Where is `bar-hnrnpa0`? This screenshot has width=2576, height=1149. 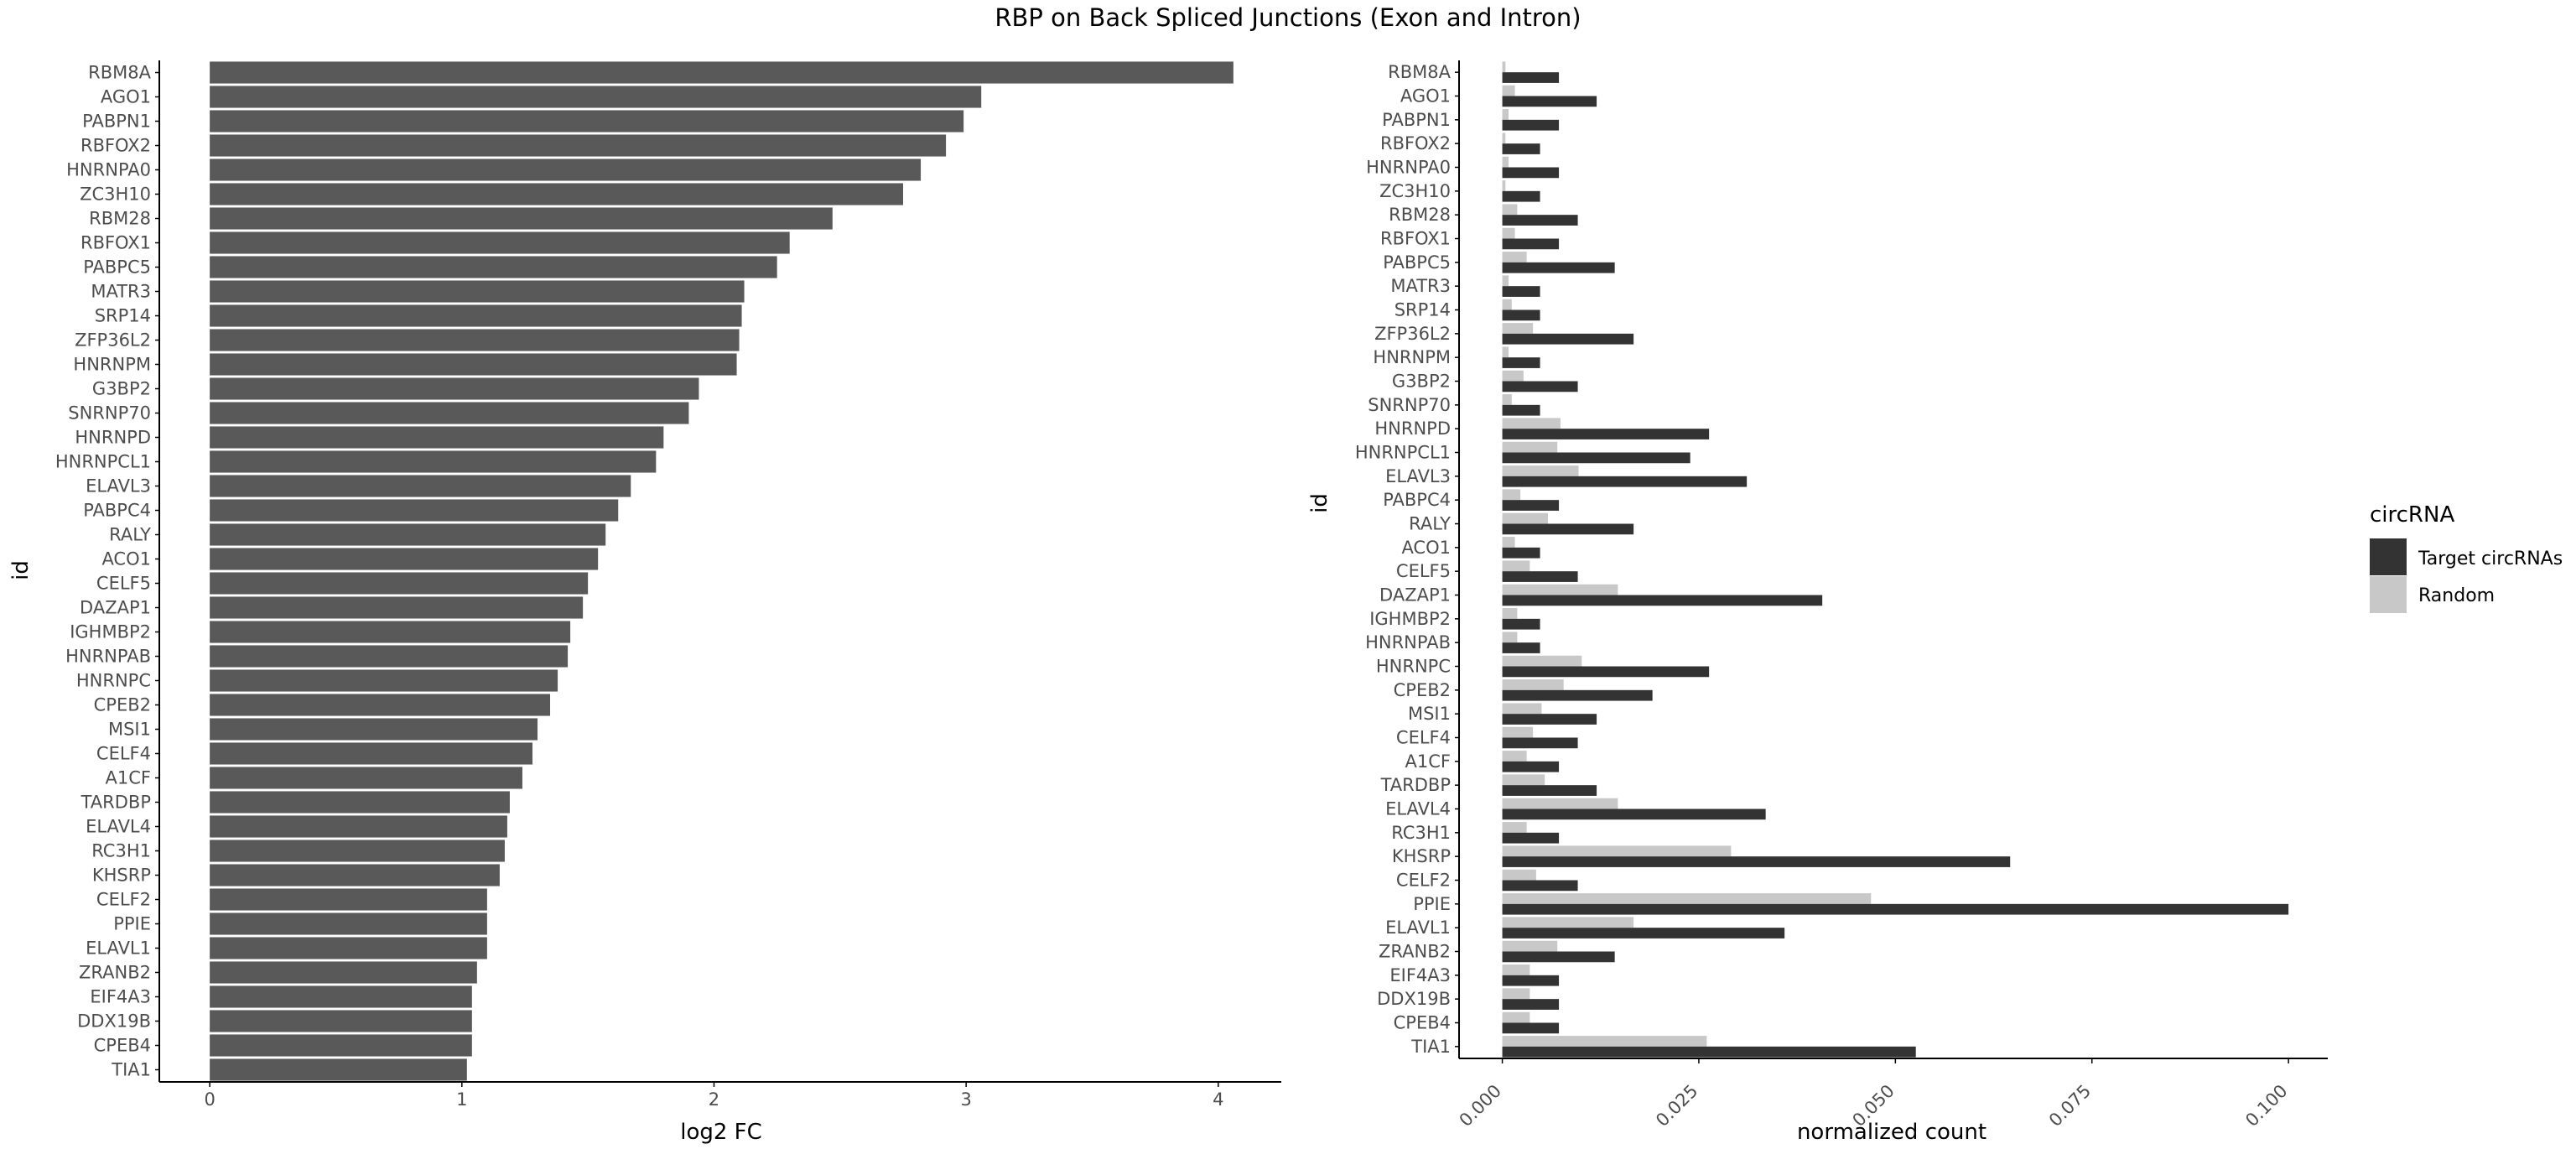
bar-hnrnpa0 is located at coordinates (566, 170).